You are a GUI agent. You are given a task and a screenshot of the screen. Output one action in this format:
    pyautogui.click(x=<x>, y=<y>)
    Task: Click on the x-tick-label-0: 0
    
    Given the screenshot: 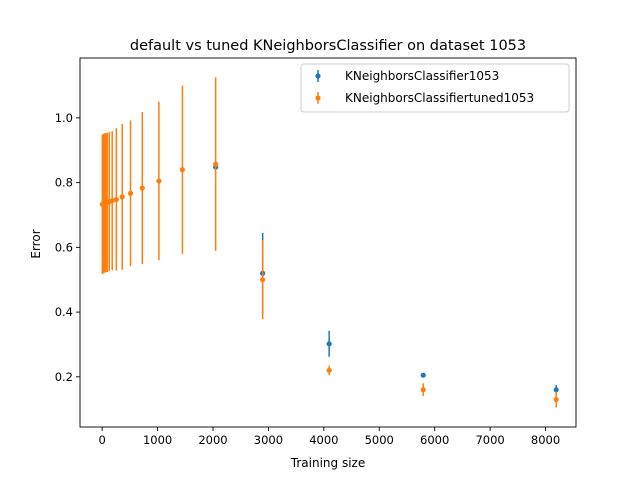 What is the action you would take?
    pyautogui.click(x=102, y=440)
    